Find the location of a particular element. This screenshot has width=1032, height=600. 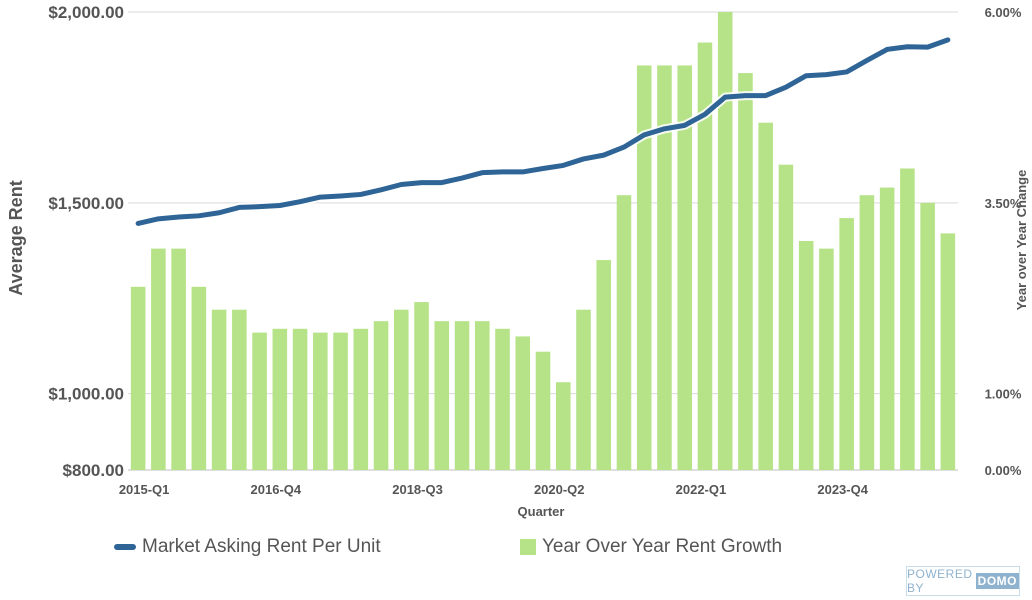

powered-by-badge: POWERED BY DOMO is located at coordinates (963, 581).